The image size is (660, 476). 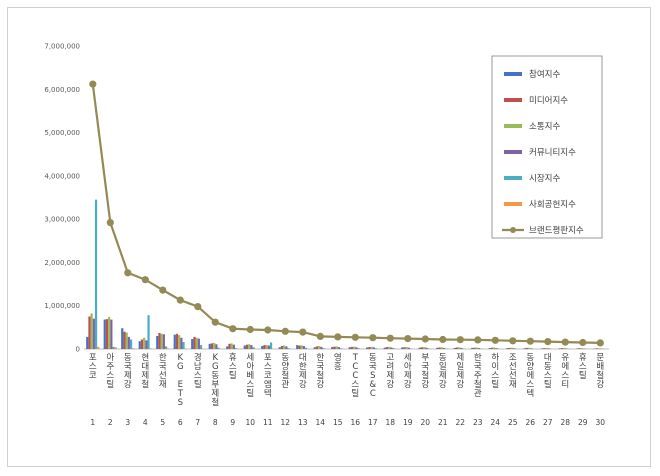 I want to click on legend-label: 소통지수, so click(x=544, y=127).